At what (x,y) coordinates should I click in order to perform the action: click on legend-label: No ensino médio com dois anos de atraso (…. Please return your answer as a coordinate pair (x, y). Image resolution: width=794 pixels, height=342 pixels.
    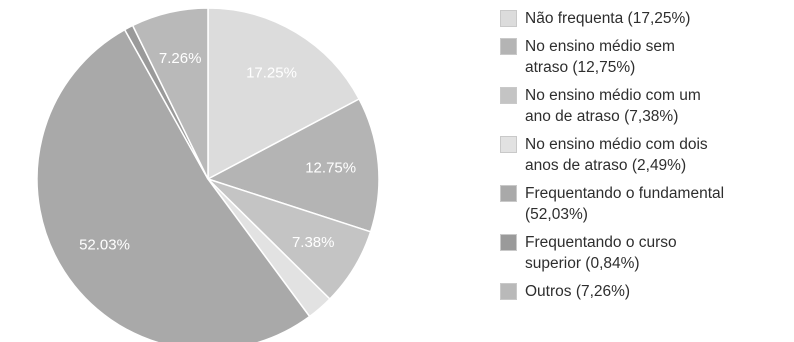
    Looking at the image, I should click on (616, 155).